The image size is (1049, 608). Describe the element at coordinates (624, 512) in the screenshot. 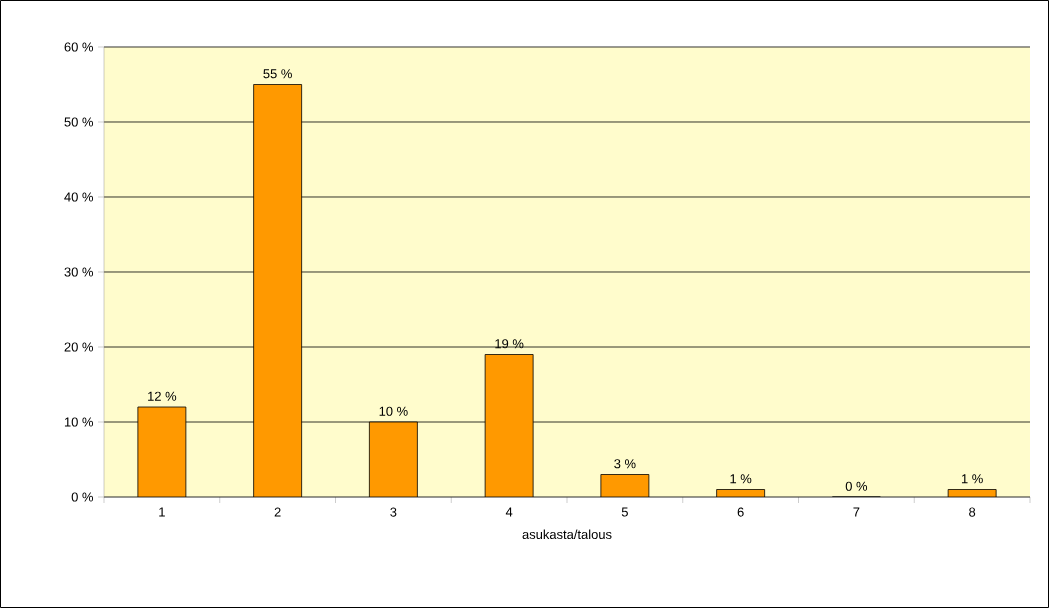

I see `x-tick-label: 5` at that location.